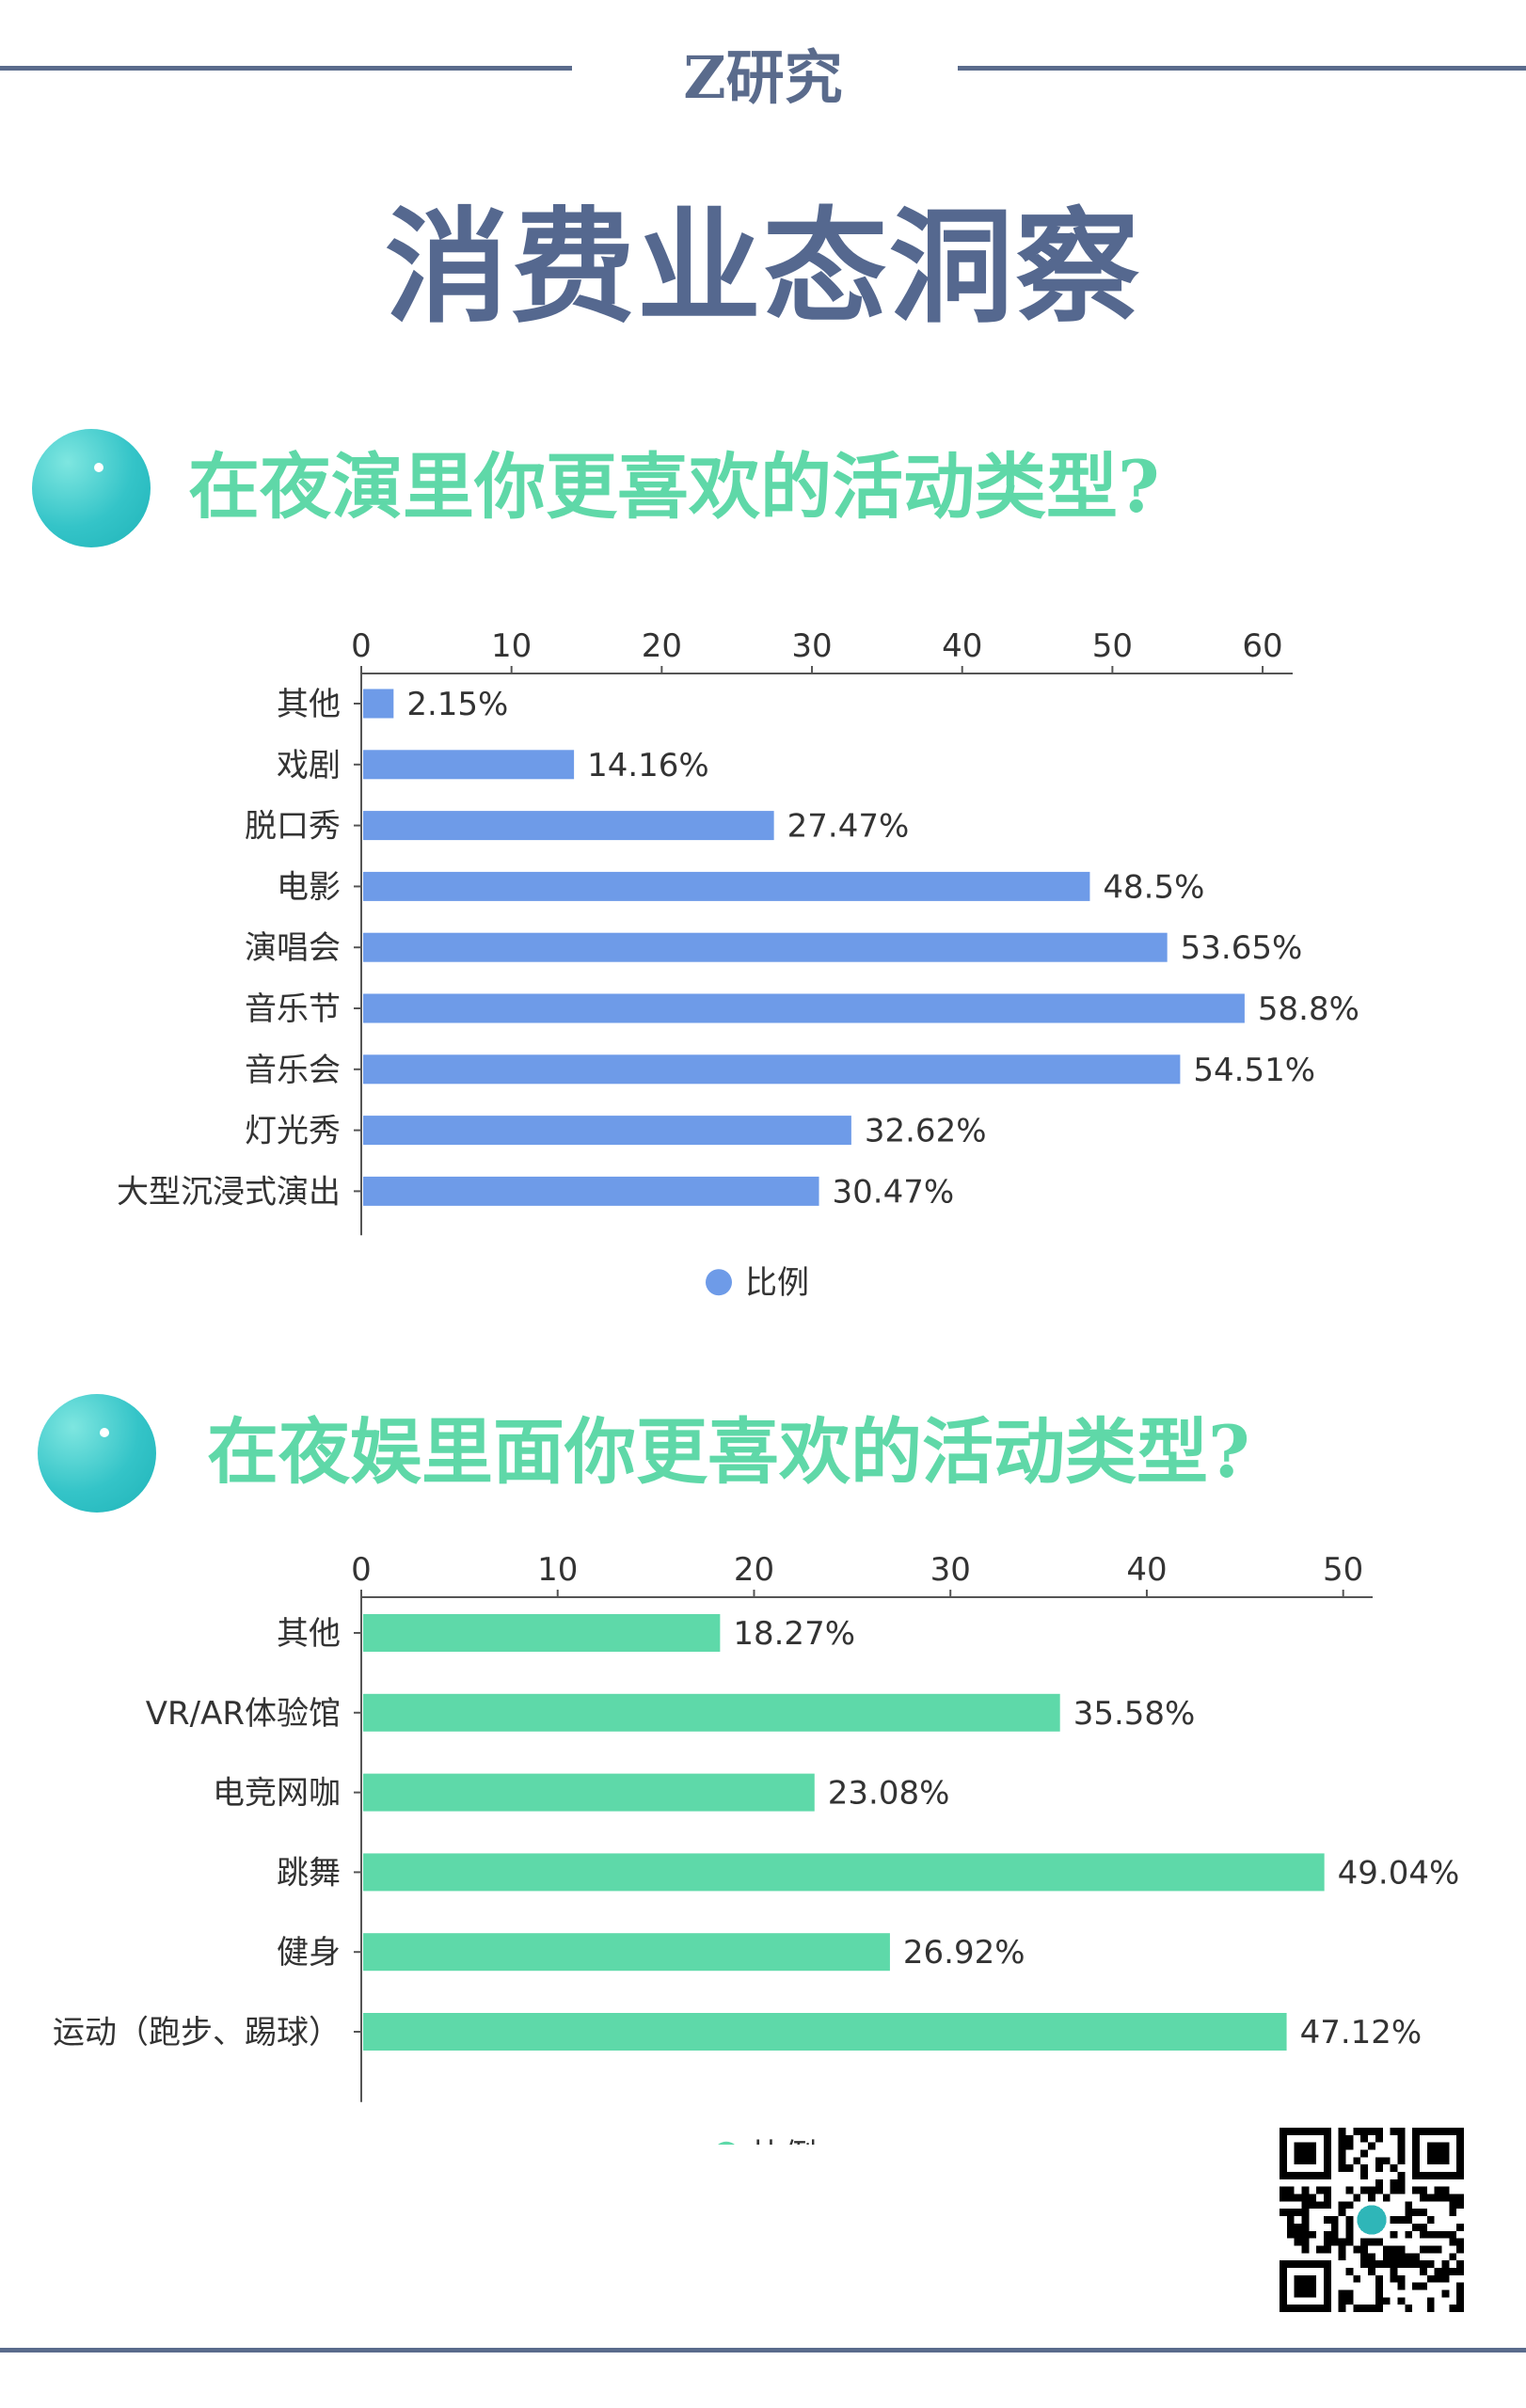  What do you see at coordinates (1343, 1570) in the screenshot?
I see `x-tick-label: 50` at bounding box center [1343, 1570].